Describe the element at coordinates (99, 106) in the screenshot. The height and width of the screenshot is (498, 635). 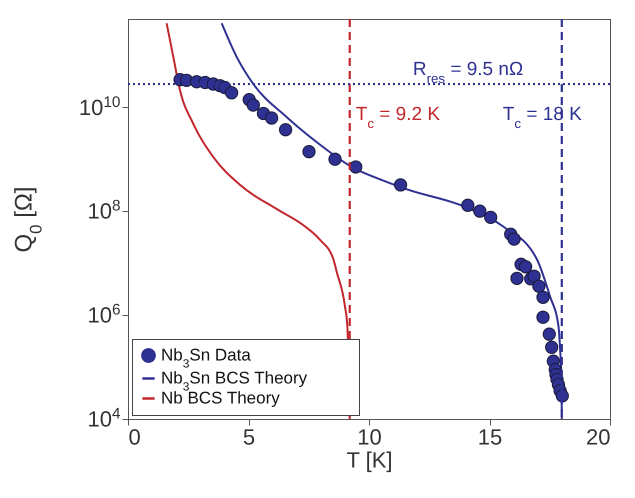
I see `y-tick-label: 10$^{10}$` at that location.